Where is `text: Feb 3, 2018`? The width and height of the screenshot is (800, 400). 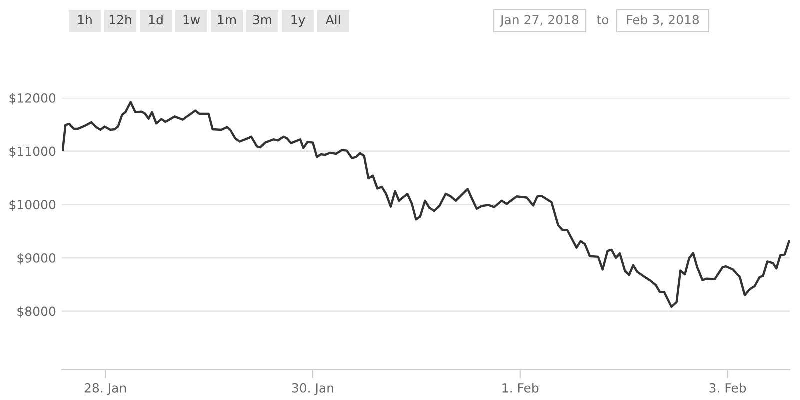 text: Feb 3, 2018 is located at coordinates (663, 20).